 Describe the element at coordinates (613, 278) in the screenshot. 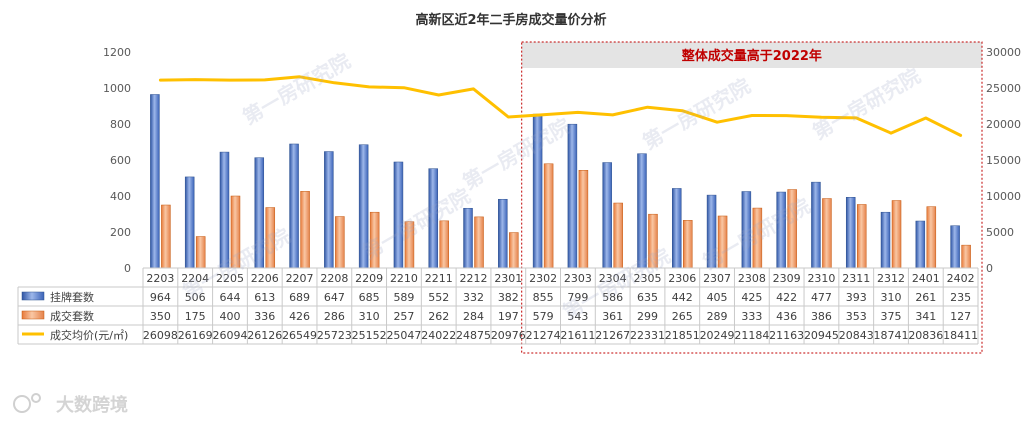

I see `x-tick-2304: 2304` at that location.